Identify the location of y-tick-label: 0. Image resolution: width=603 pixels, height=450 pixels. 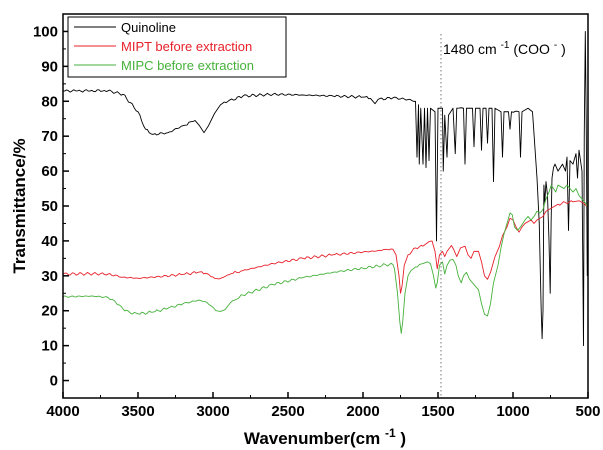
(54, 381).